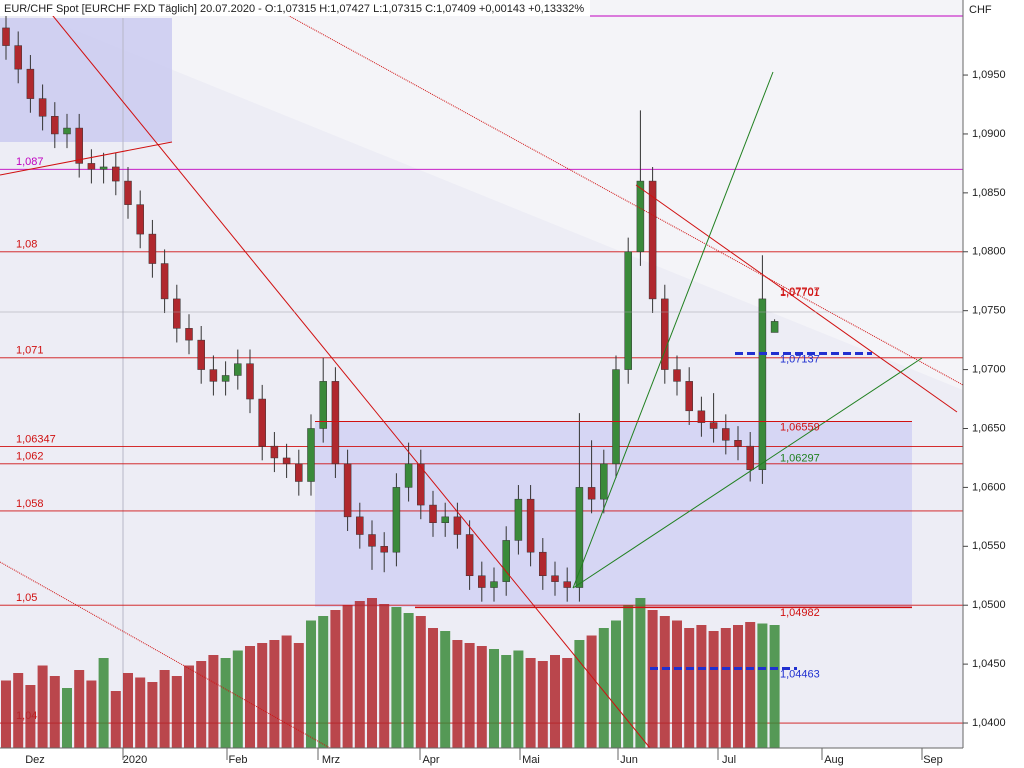 Image resolution: width=1024 pixels, height=768 pixels. Describe the element at coordinates (86, 80) in the screenshot. I see `zone-box` at that location.